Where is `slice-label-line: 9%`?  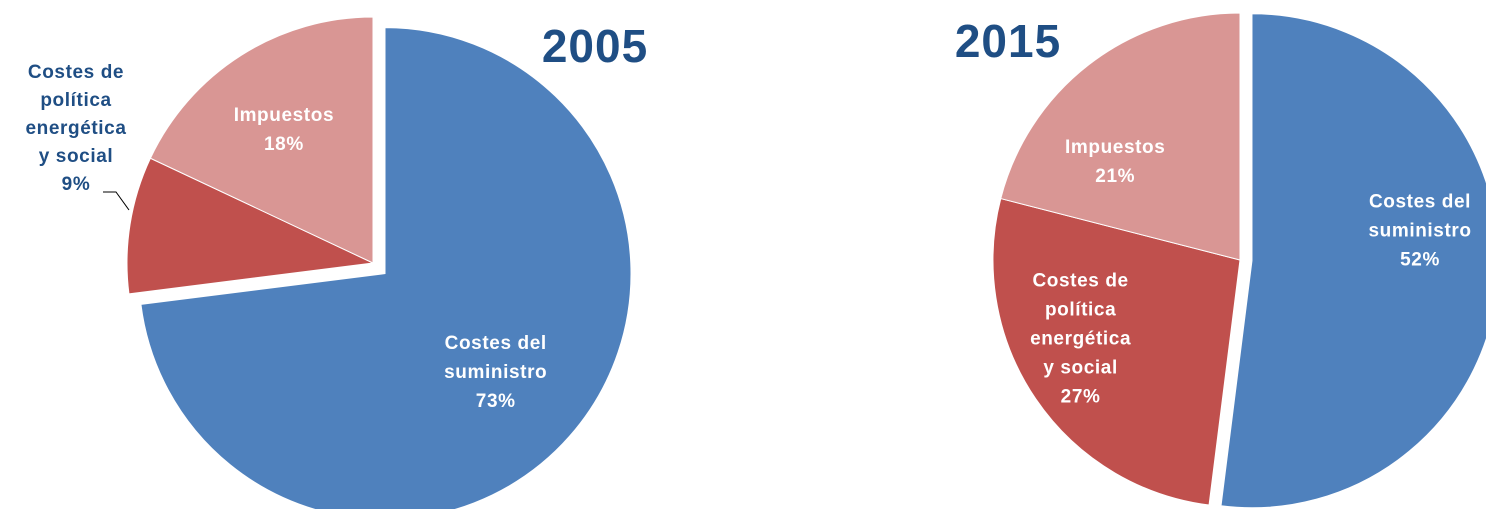 slice-label-line: 9% is located at coordinates (76, 184).